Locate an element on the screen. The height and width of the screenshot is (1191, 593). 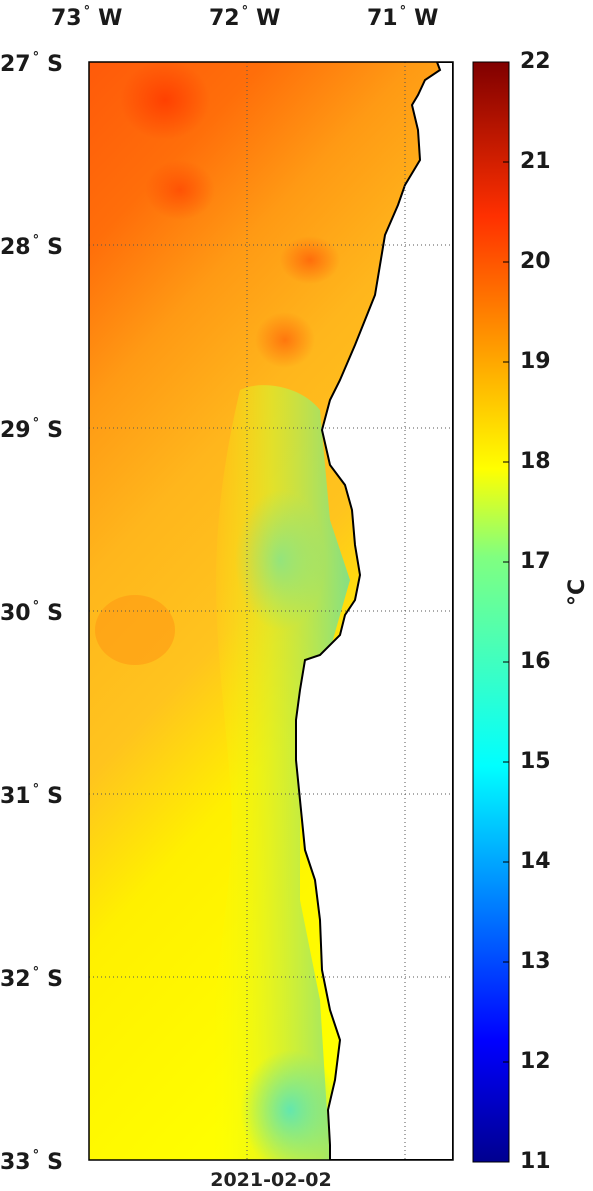
map-date: 2021-02-02 is located at coordinates (271, 1180).